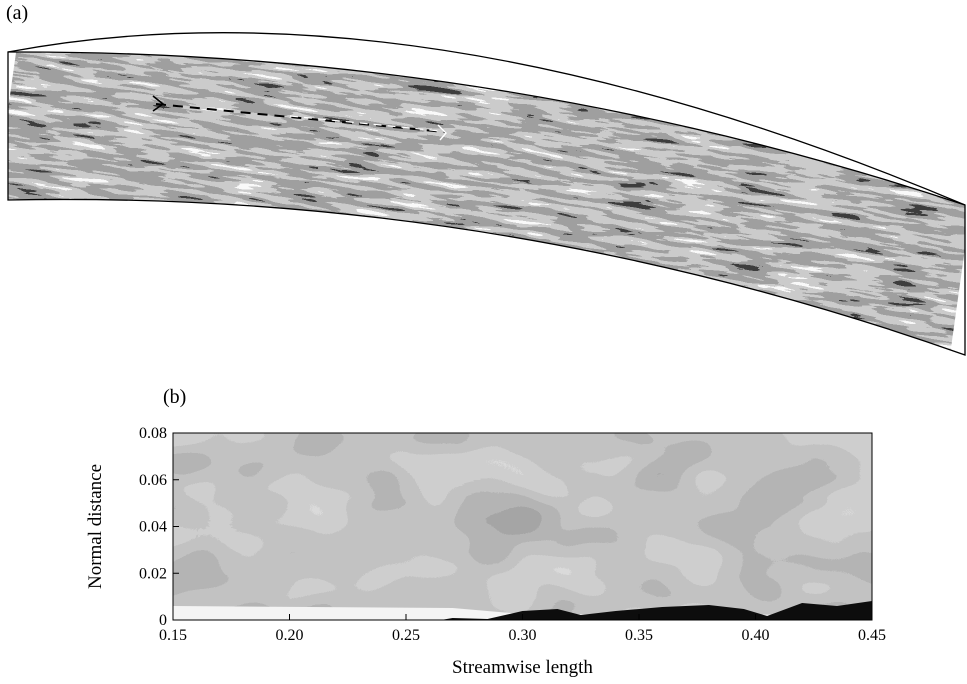 The height and width of the screenshot is (684, 967). Describe the element at coordinates (153, 480) in the screenshot. I see `y-tick-label: 0.06` at that location.